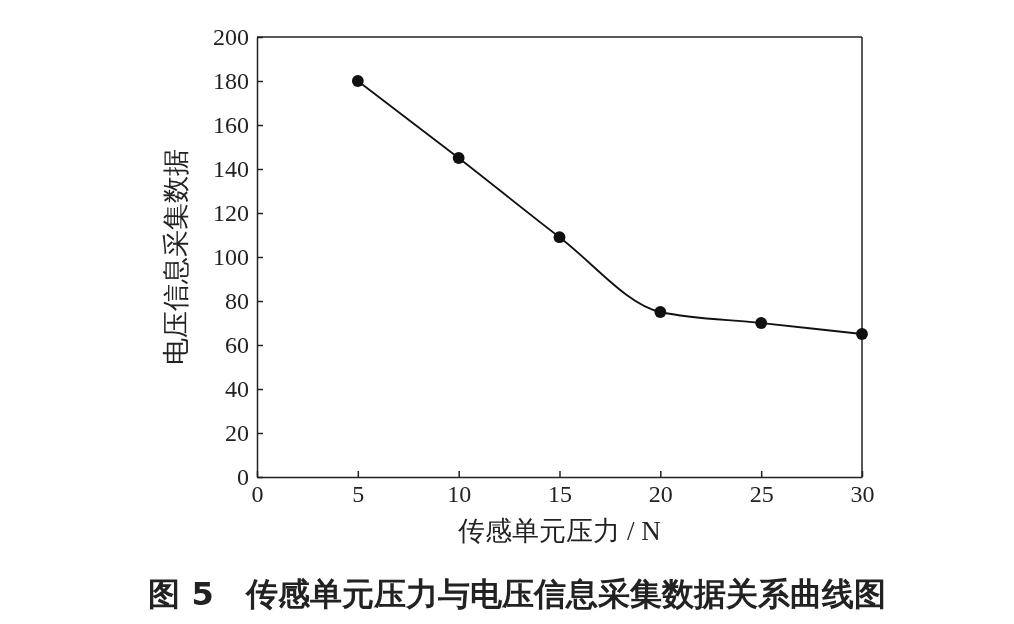 Image resolution: width=1014 pixels, height=624 pixels. Describe the element at coordinates (237, 389) in the screenshot. I see `y-tick-label: 40` at that location.